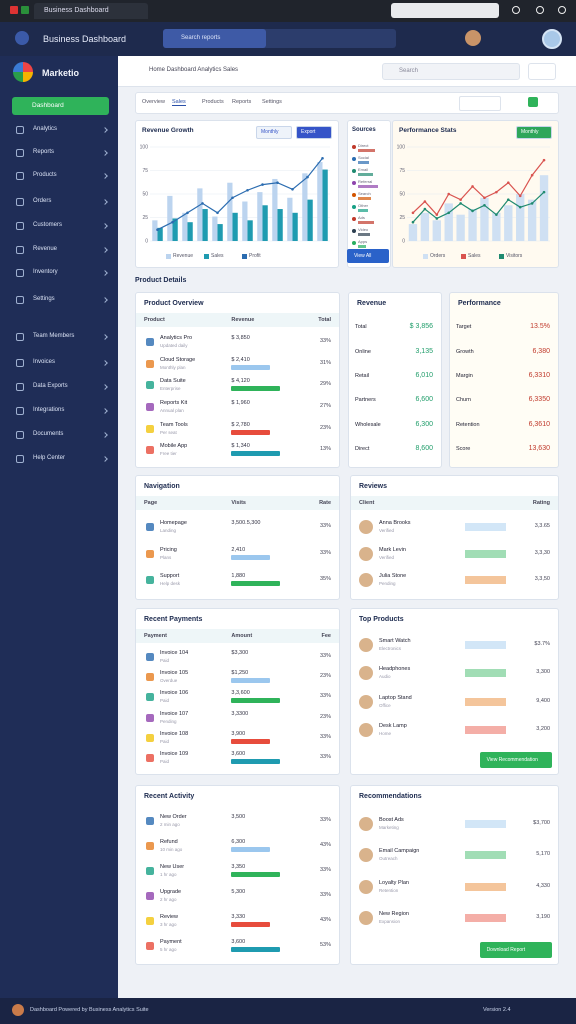 This screenshot has width=576, height=1024. I want to click on row-name: Upgrade, so click(171, 891).